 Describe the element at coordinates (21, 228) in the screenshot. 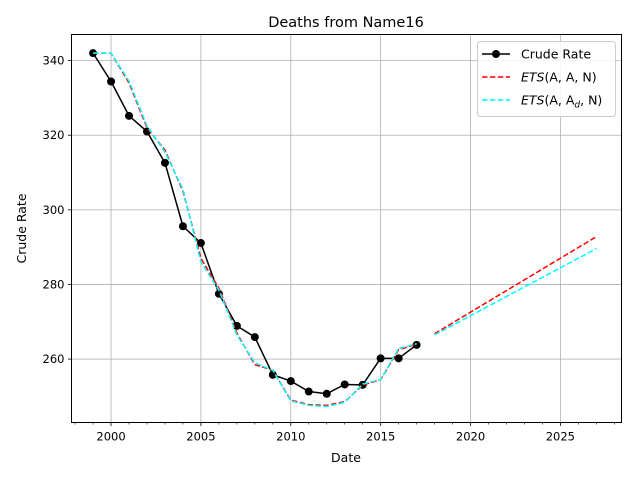

I see `y-axis-label: Crude Rate` at that location.